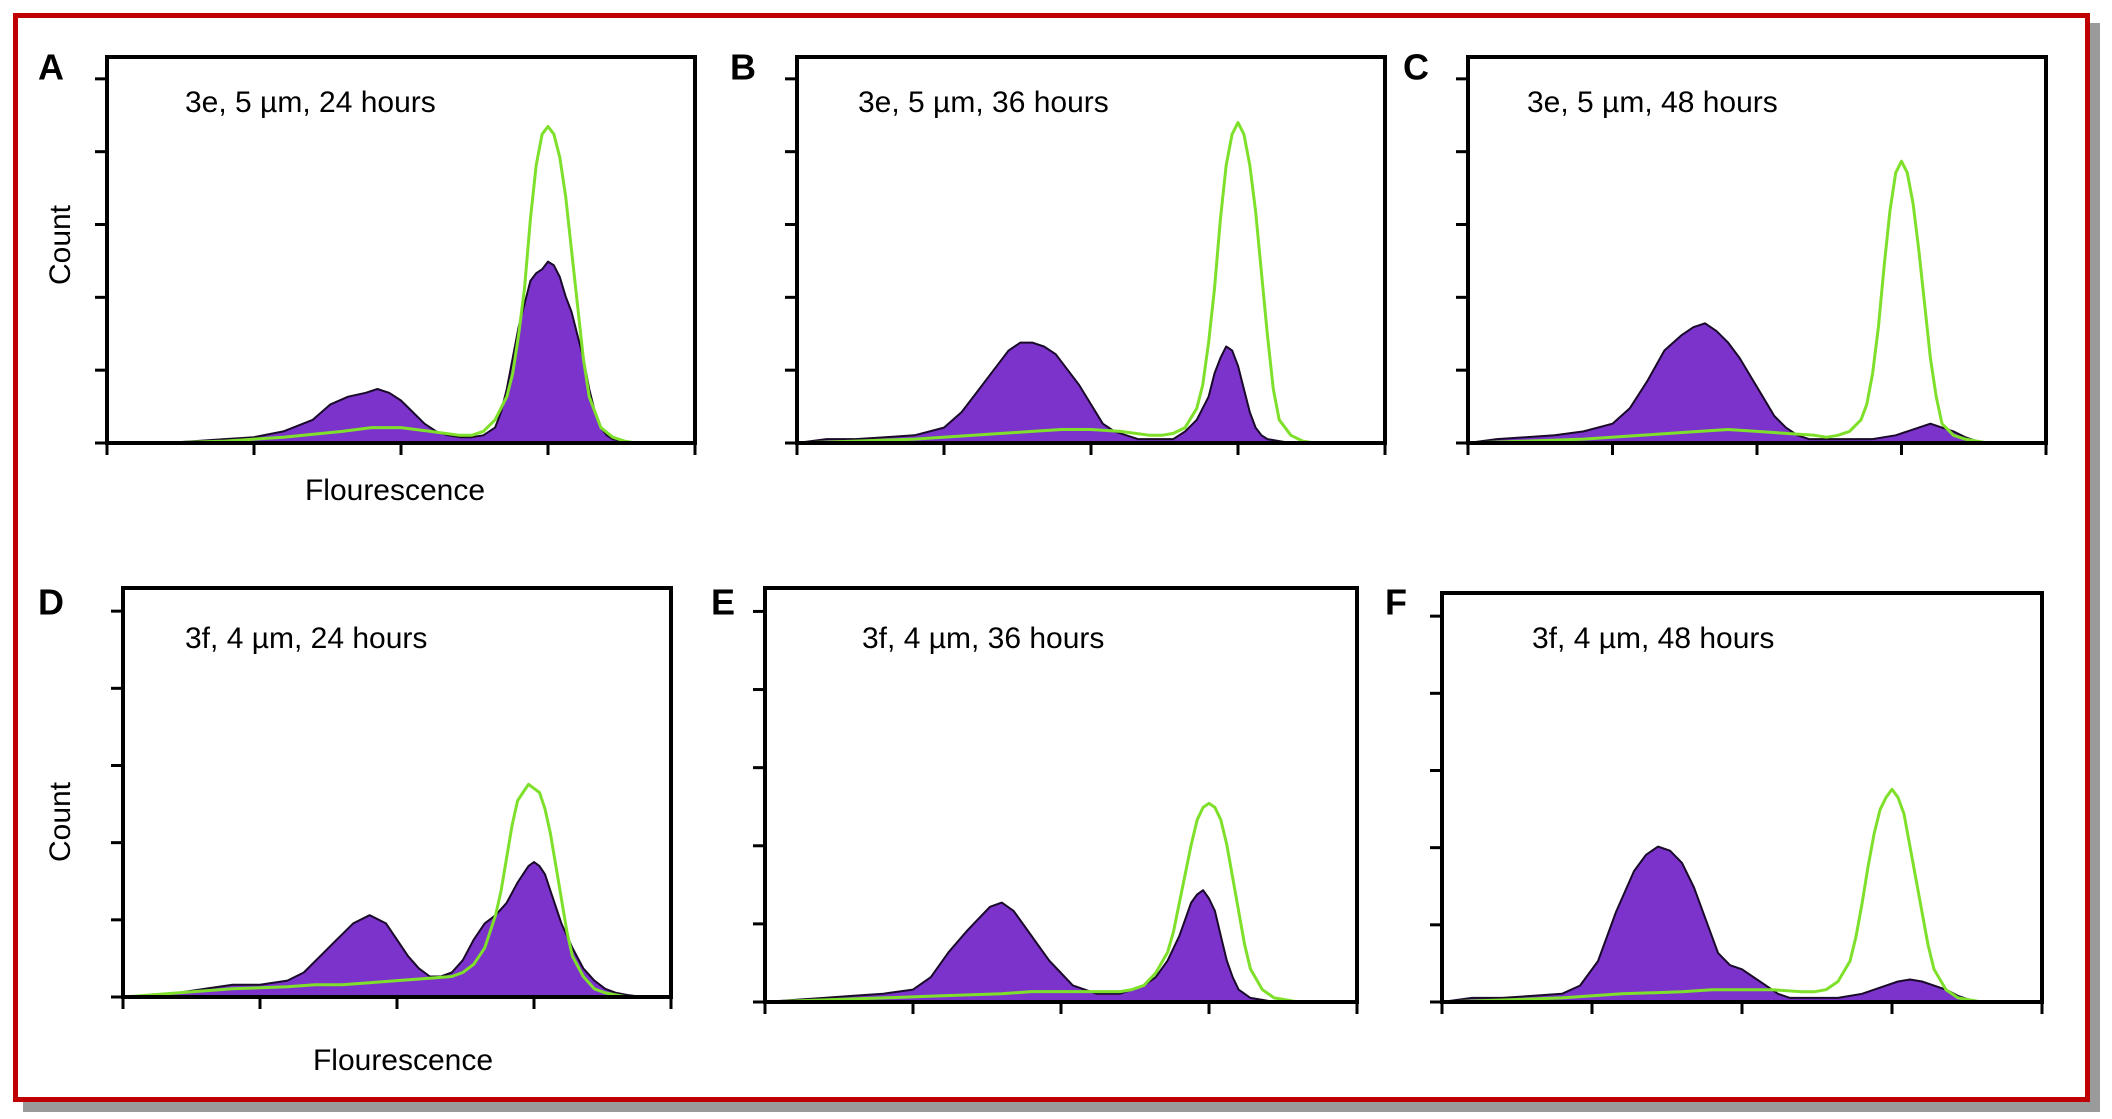 This screenshot has height=1119, width=2112. Describe the element at coordinates (983, 638) in the screenshot. I see `panel-title: 3f, 4 µm, 36 hours` at that location.